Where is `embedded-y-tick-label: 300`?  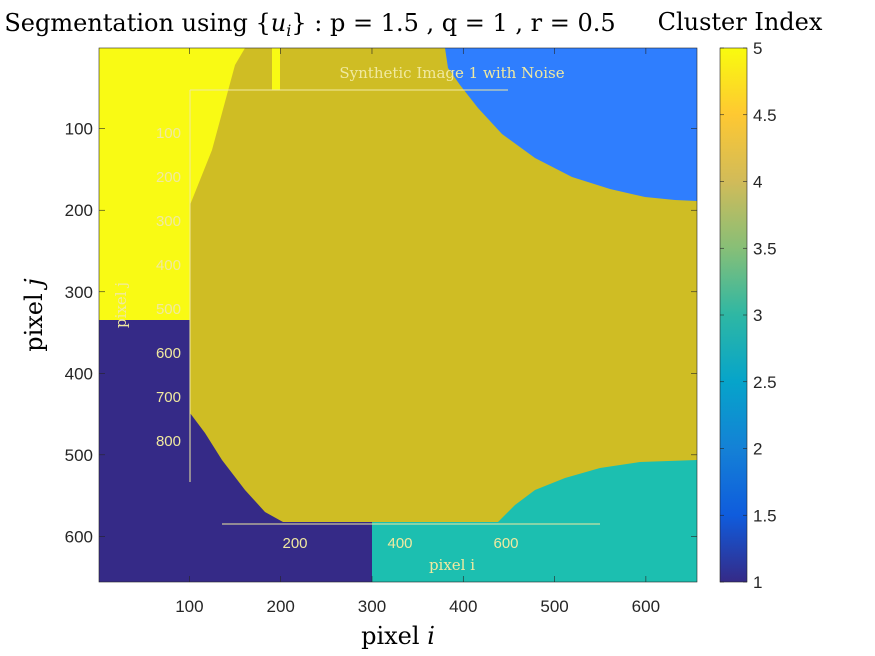 embedded-y-tick-label: 300 is located at coordinates (168, 221).